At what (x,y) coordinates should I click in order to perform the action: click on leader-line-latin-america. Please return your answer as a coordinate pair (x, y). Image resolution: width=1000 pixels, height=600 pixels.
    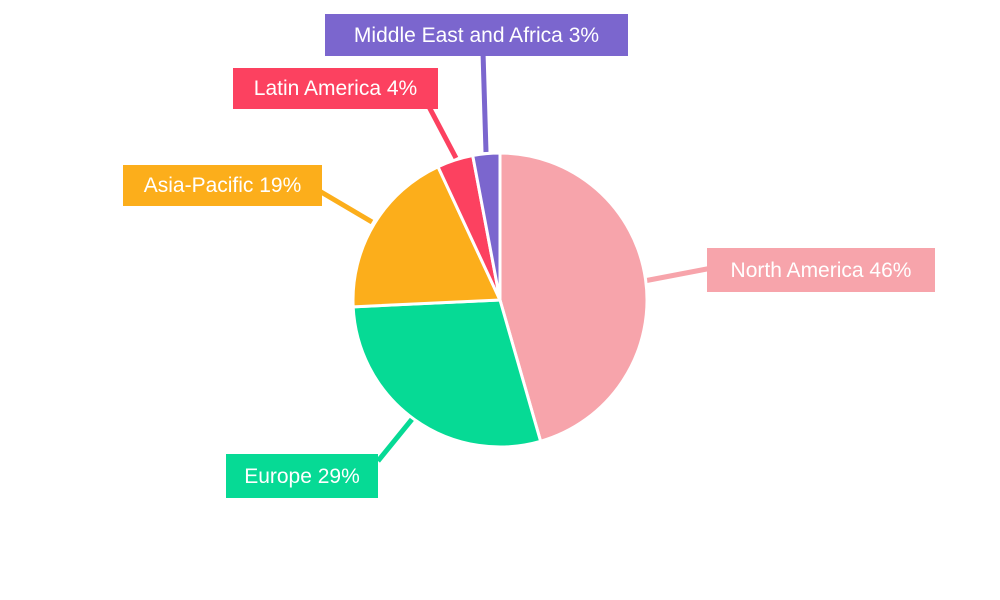
    Looking at the image, I should click on (441, 130).